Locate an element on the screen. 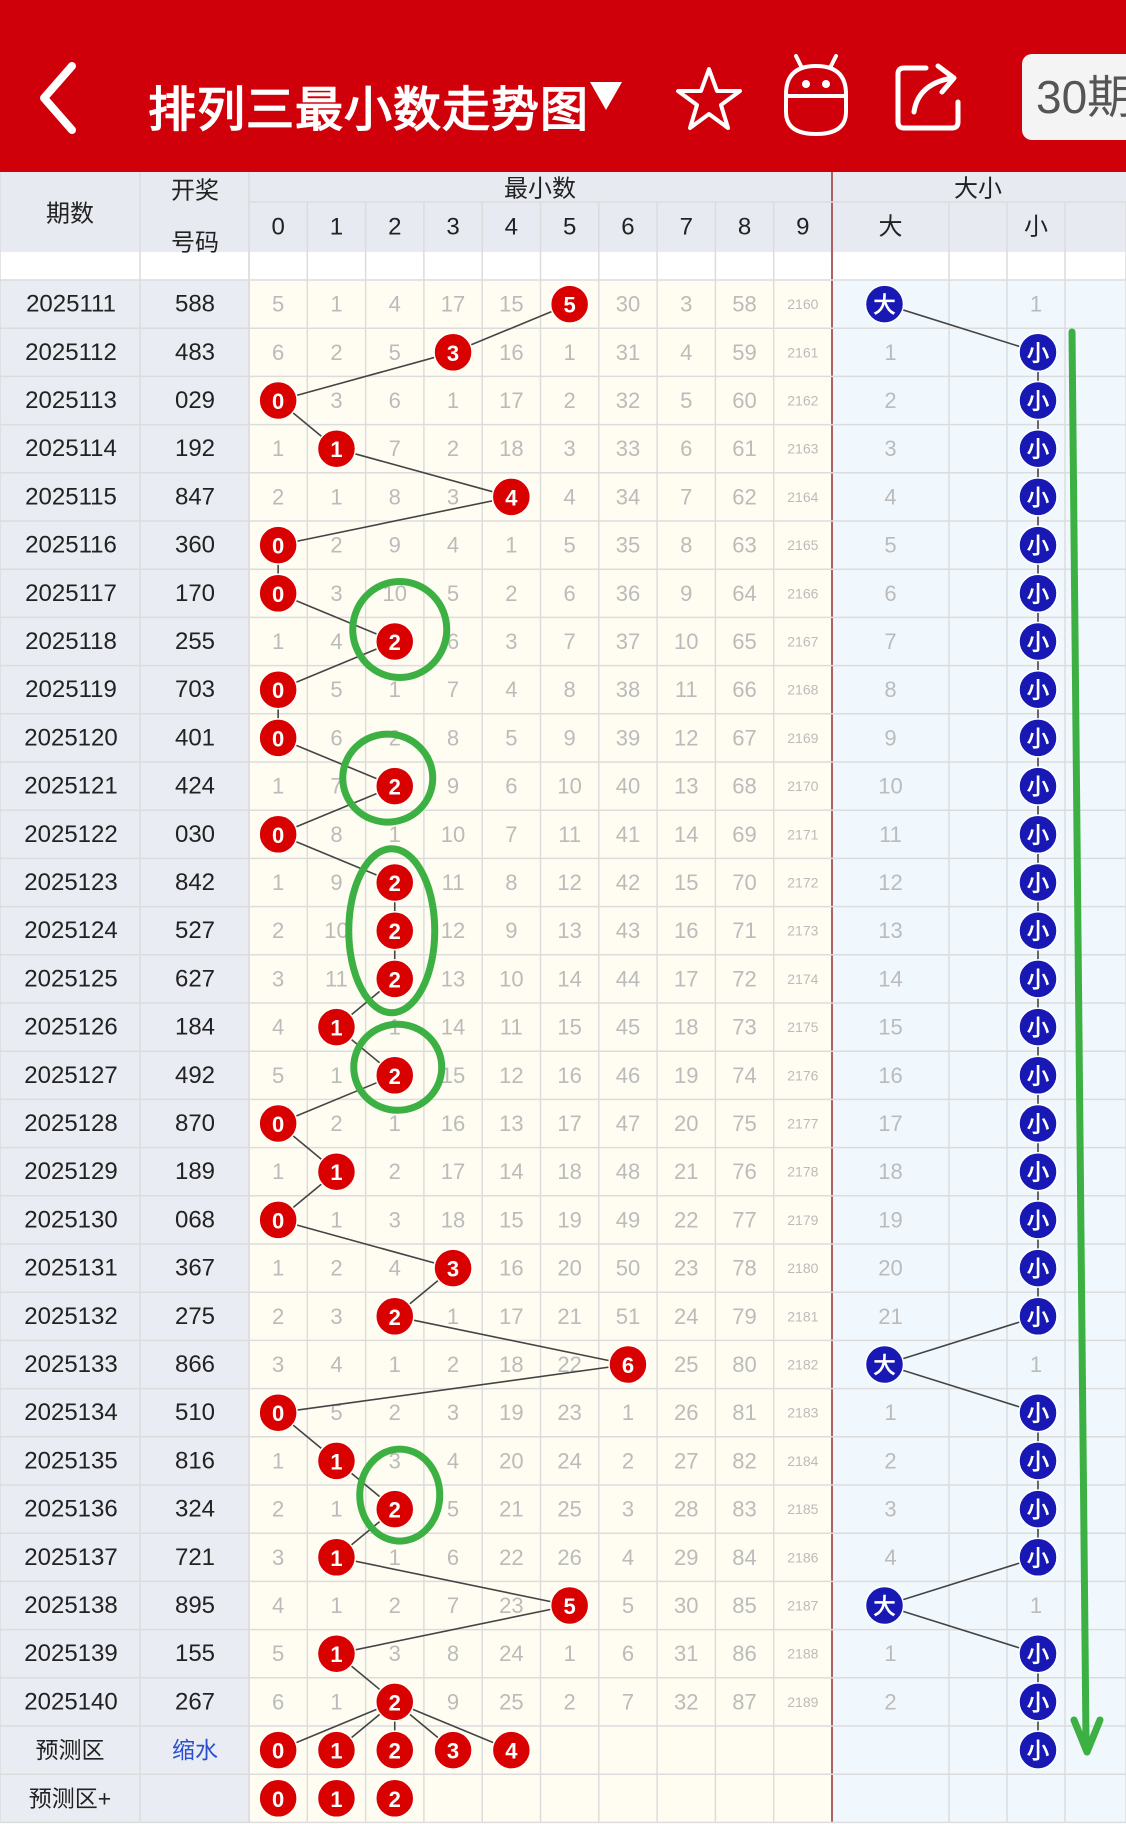 This screenshot has width=1126, height=1824. number-cell: 721 is located at coordinates (195, 1557).